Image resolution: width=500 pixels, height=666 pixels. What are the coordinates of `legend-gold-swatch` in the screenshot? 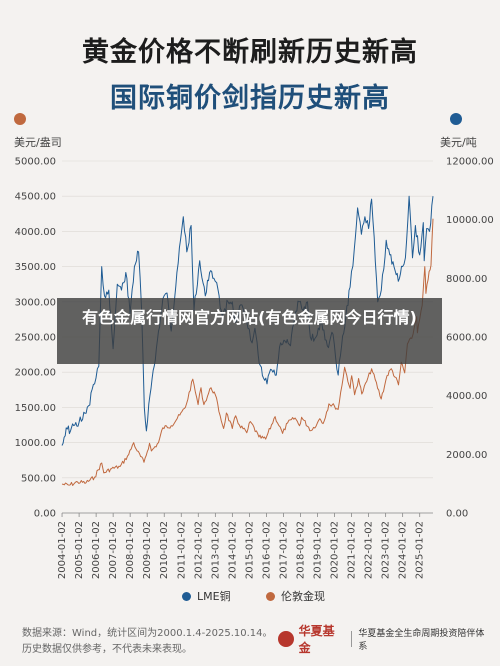 It's located at (270, 596).